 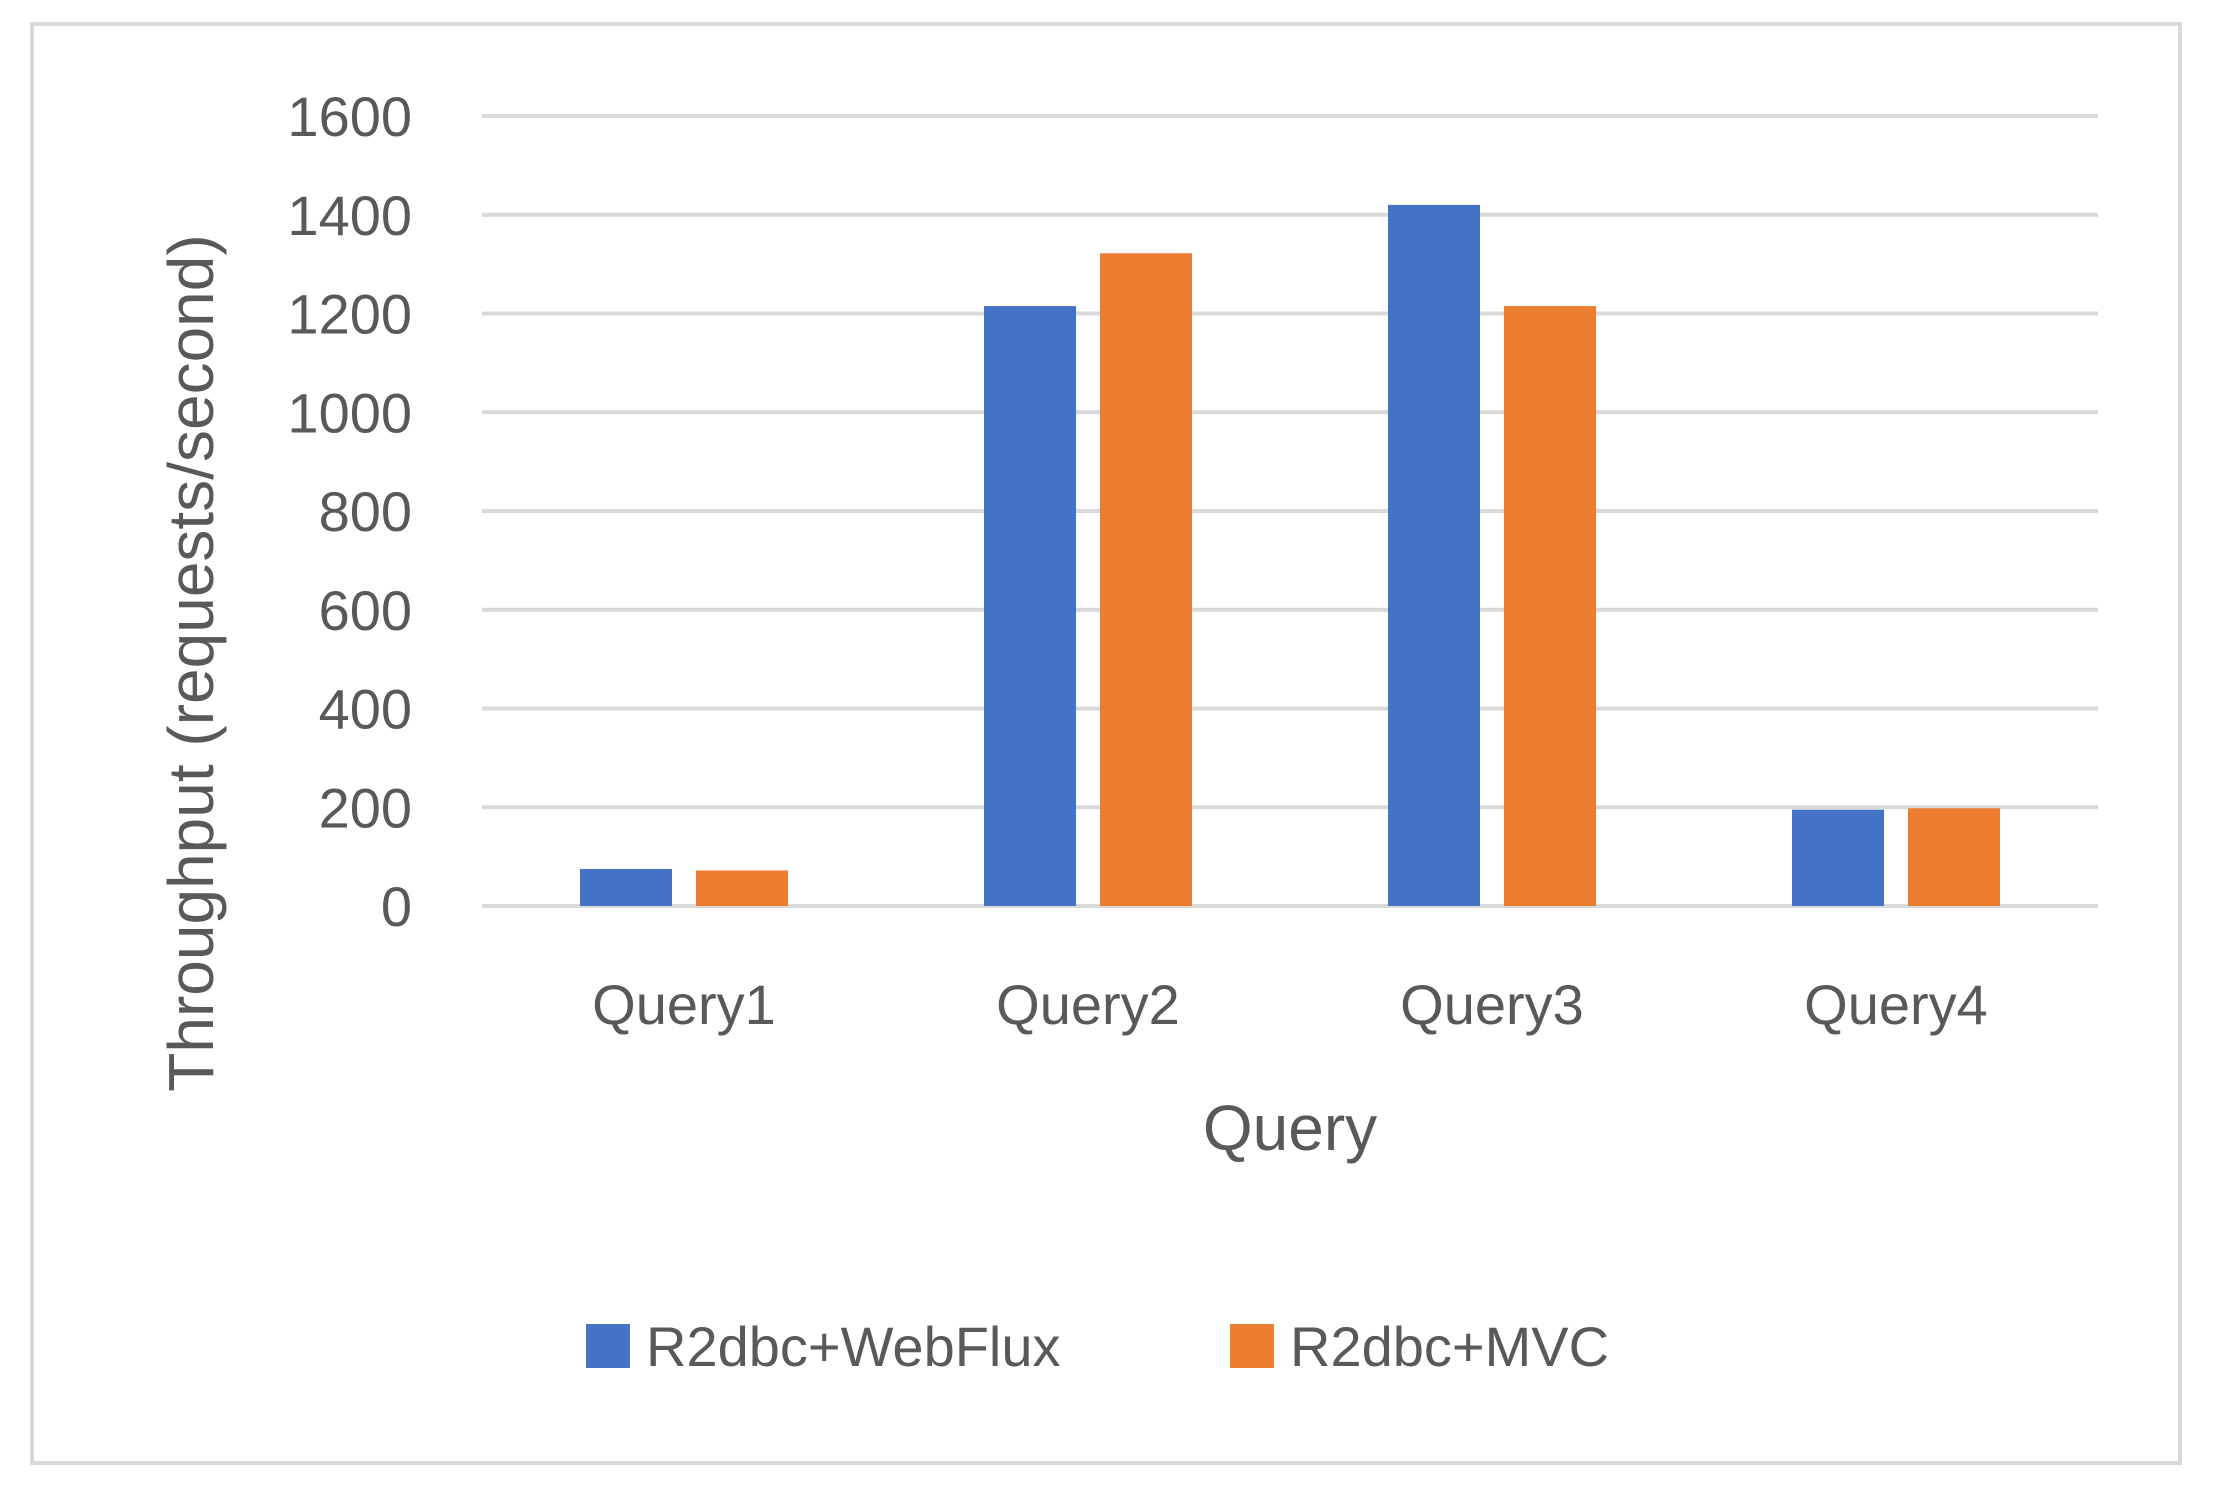 What do you see at coordinates (365, 511) in the screenshot?
I see `y-tick-label: 800` at bounding box center [365, 511].